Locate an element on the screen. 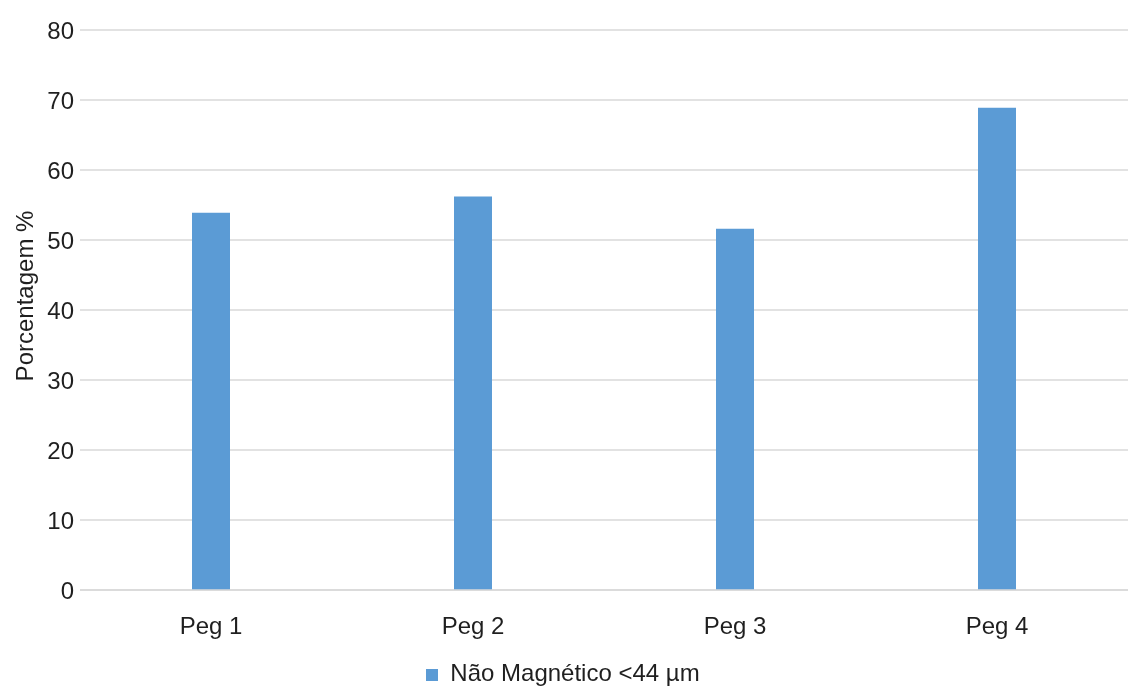  y-tick-label: 0 is located at coordinates (67, 590).